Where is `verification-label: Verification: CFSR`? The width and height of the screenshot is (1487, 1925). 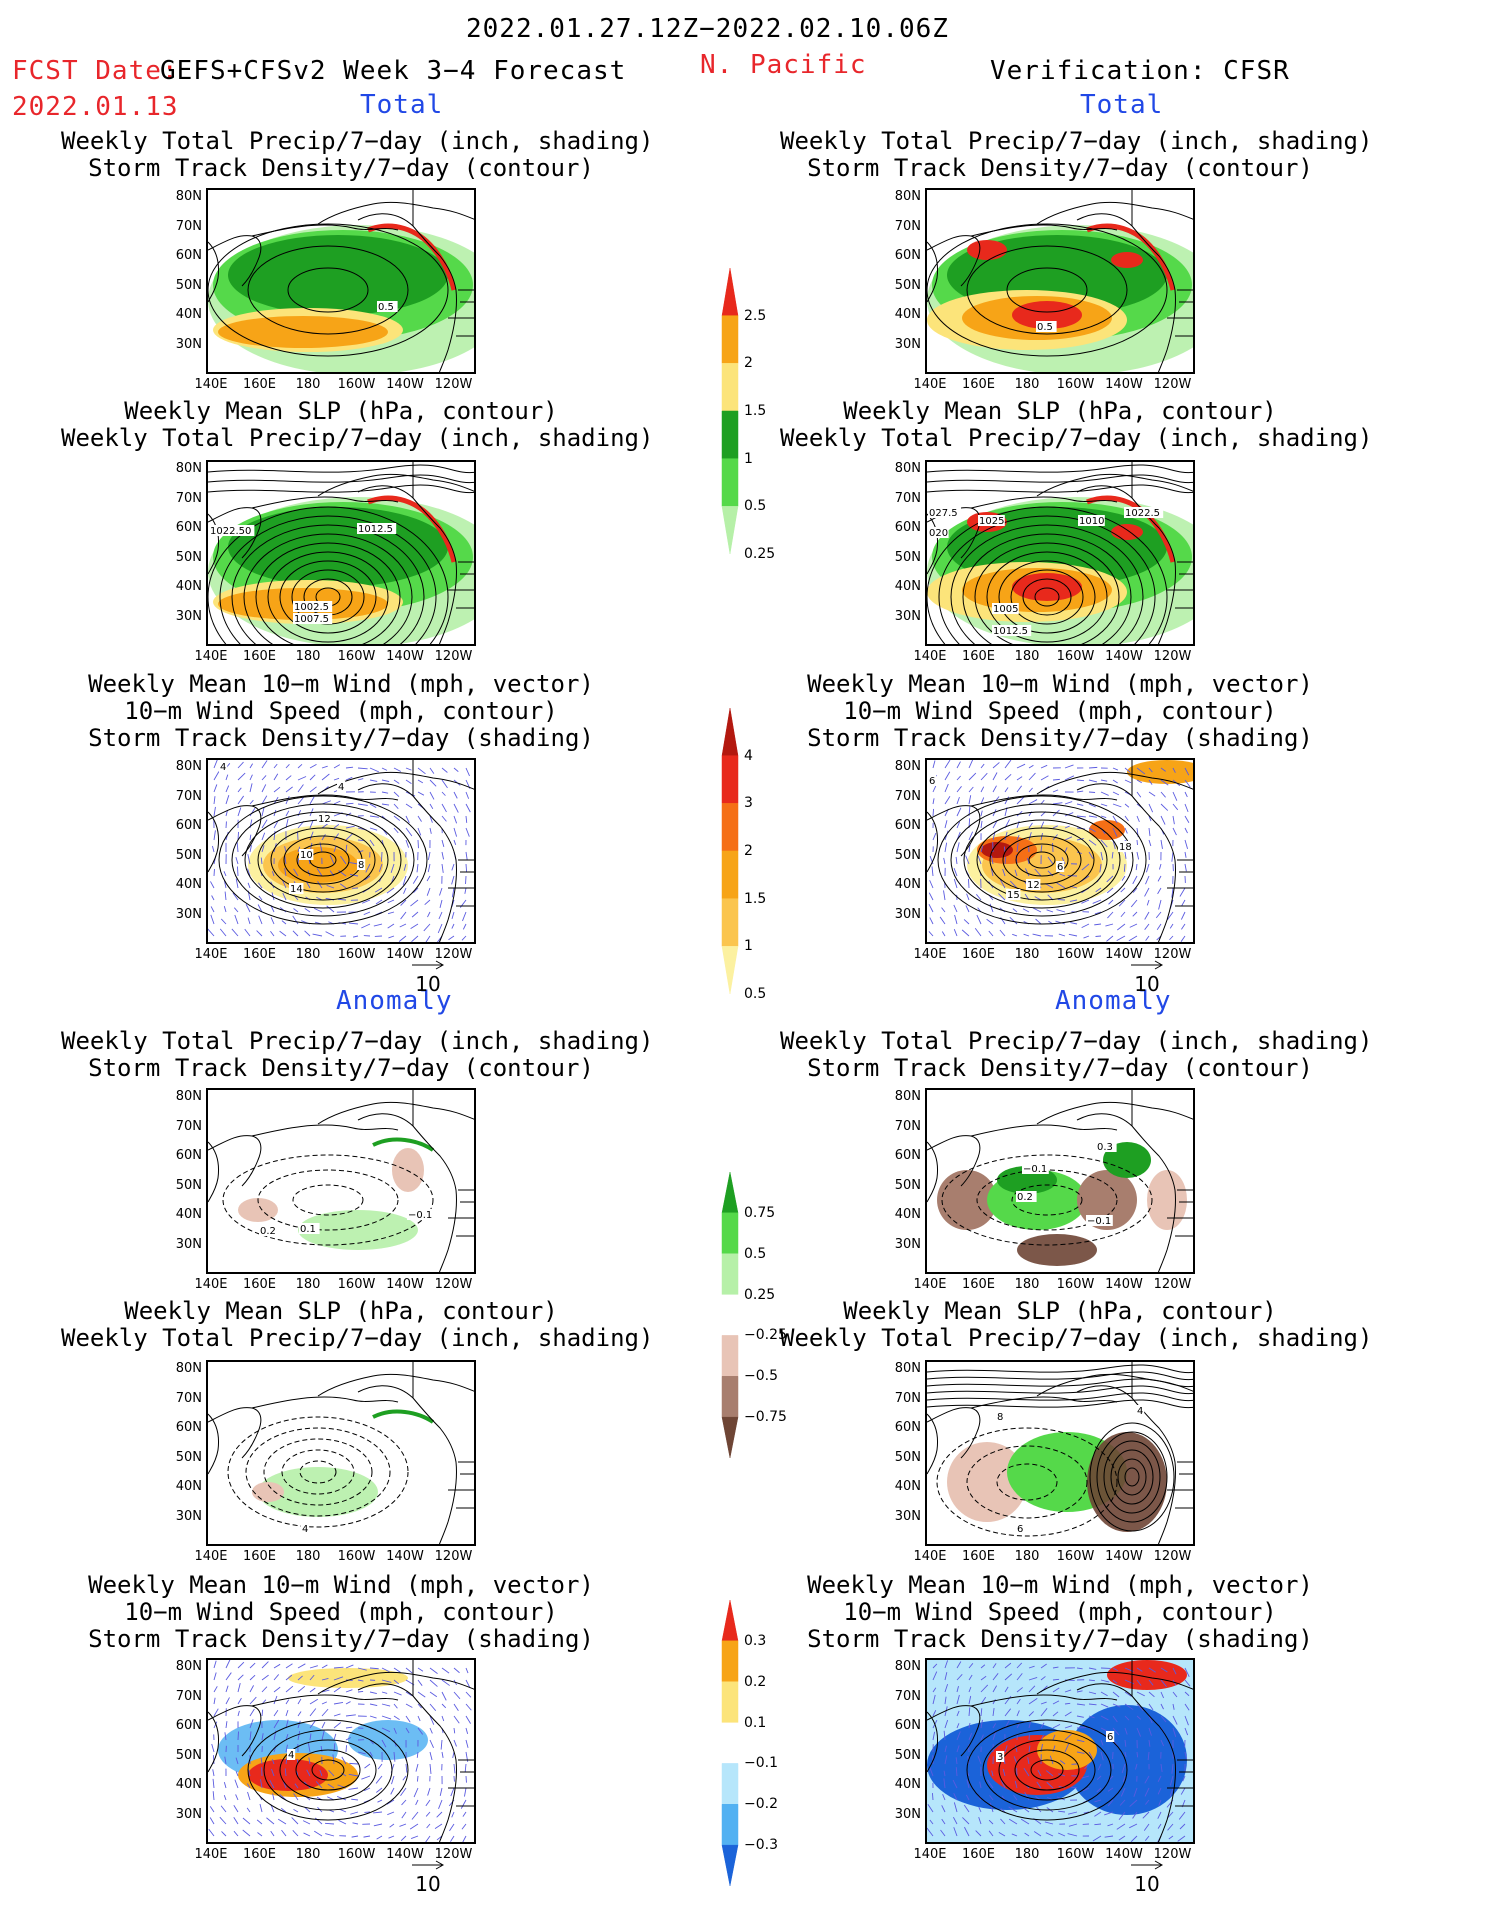
verification-label: Verification: CFSR is located at coordinates (1140, 71).